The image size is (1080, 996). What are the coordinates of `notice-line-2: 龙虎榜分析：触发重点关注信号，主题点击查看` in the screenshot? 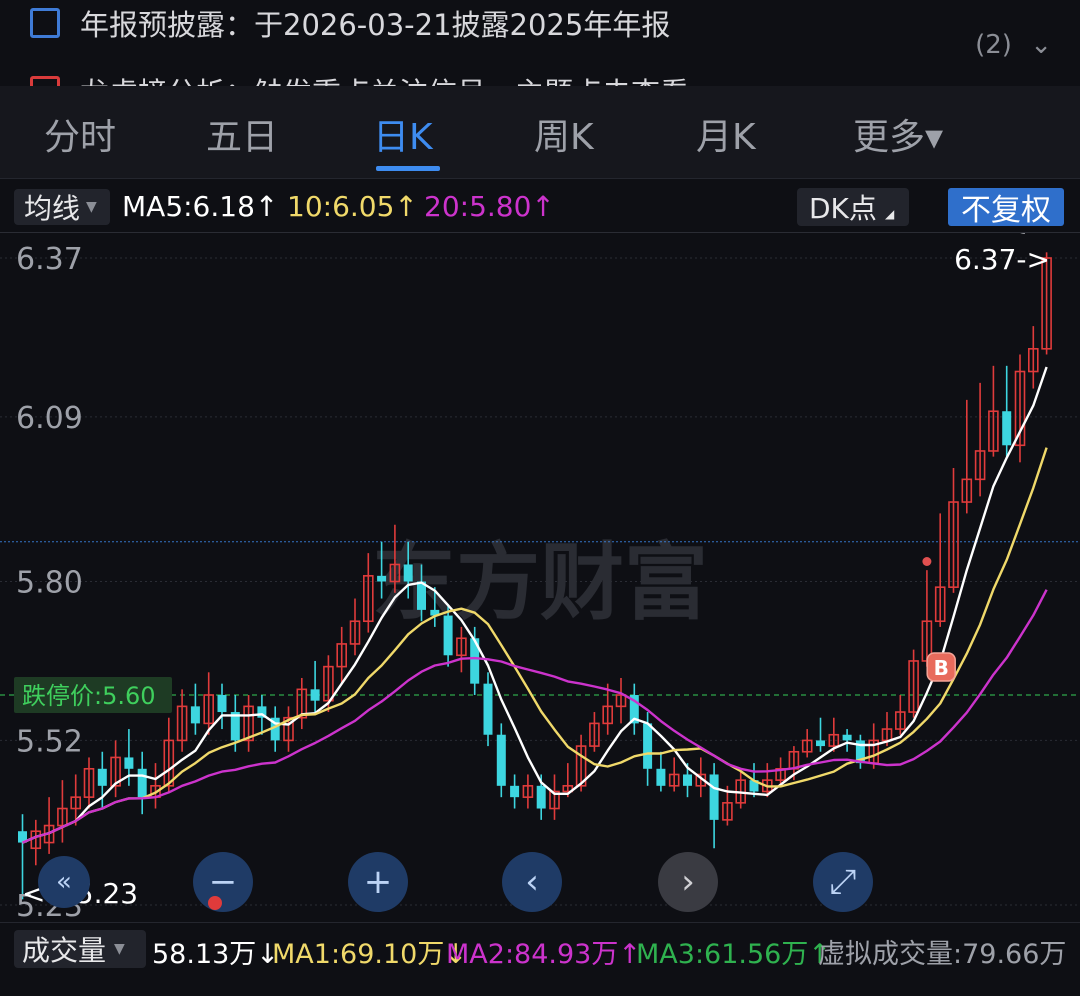 It's located at (384, 78).